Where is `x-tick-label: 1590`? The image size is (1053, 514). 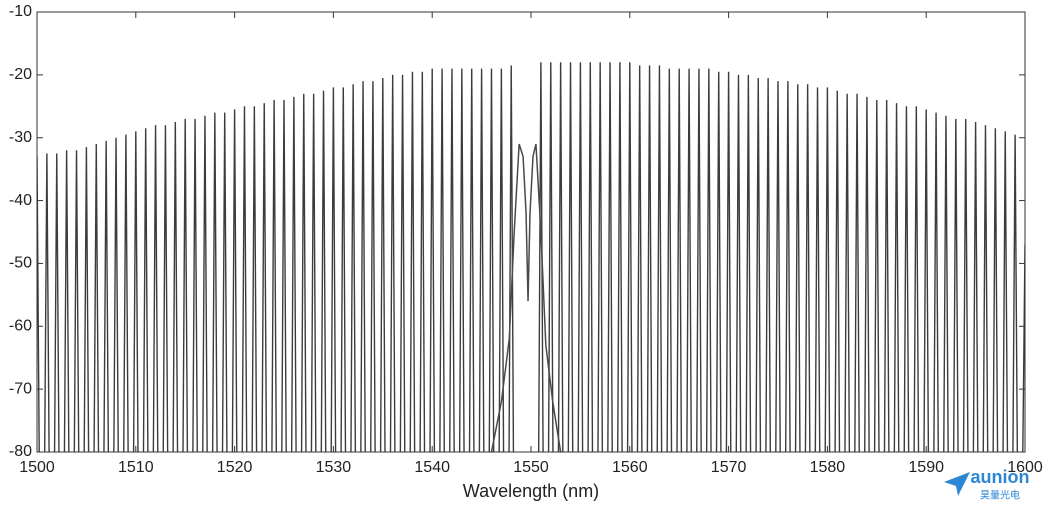
x-tick-label: 1590 is located at coordinates (926, 467).